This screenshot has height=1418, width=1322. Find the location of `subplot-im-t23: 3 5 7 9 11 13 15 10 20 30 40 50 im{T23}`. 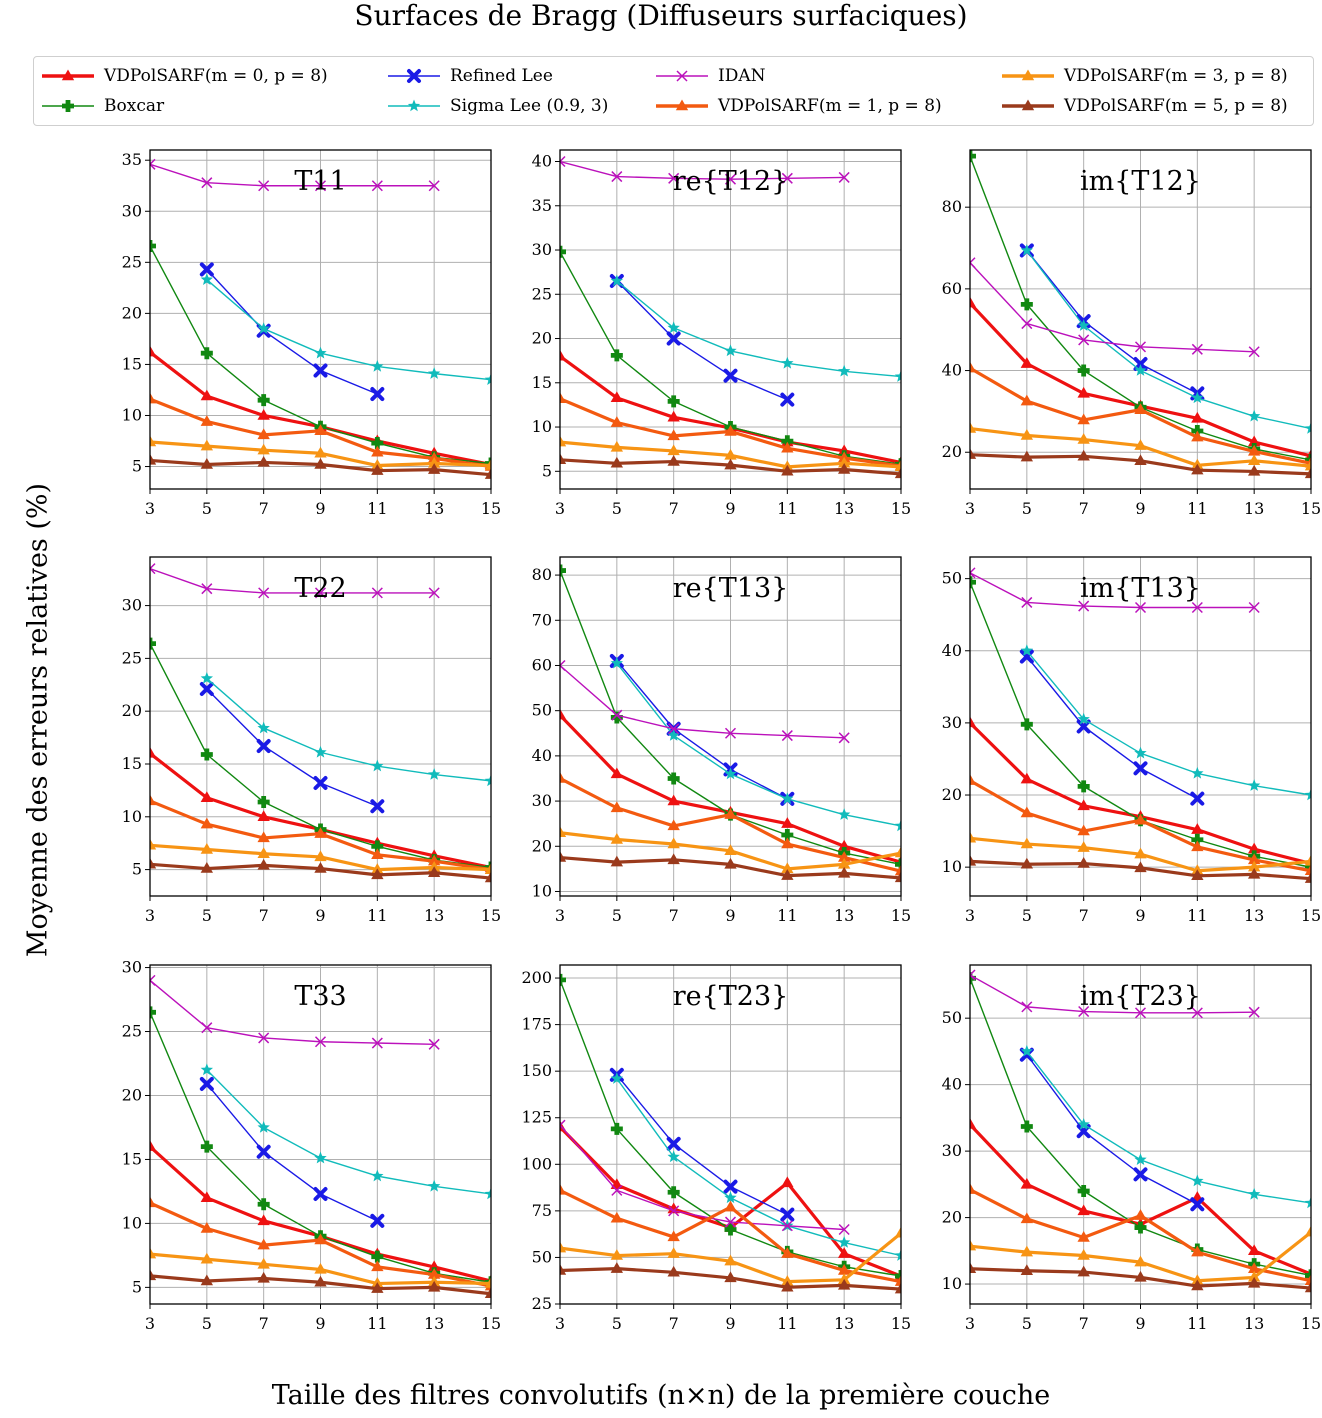

subplot-im-t23: 3 5 7 9 11 13 15 10 20 30 40 50 im{T23} is located at coordinates (1131, 1148).